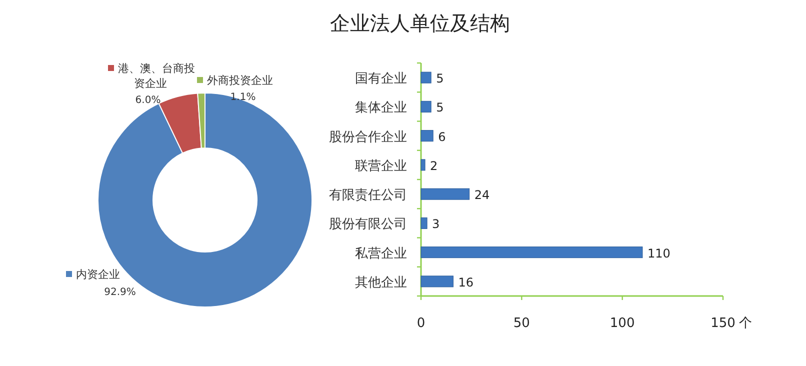 The image size is (806, 366). I want to click on y-tick-label: 有限责任公司, so click(368, 196).